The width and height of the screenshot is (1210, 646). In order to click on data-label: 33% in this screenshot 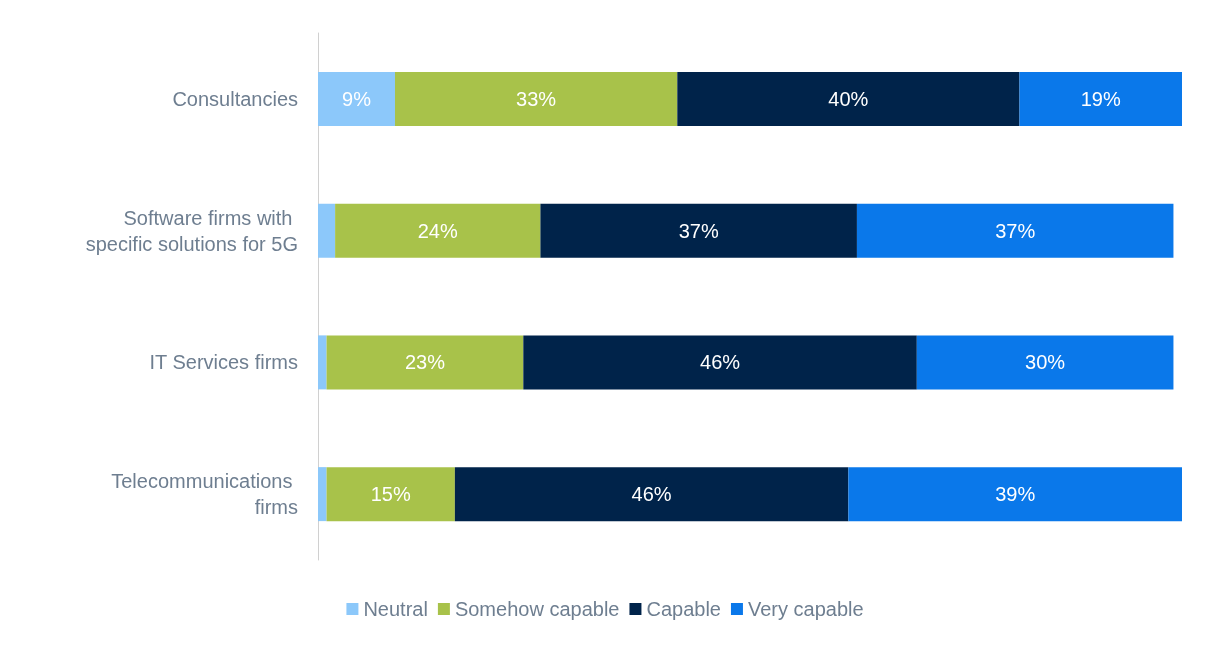, I will do `click(536, 98)`.